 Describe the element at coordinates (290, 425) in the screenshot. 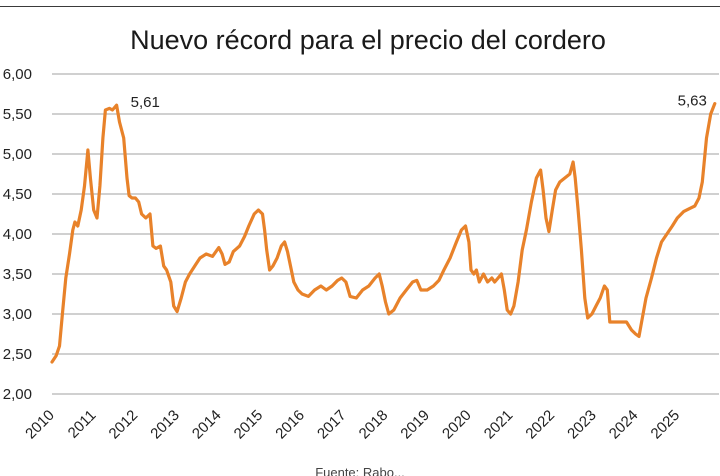

I see `x-tick-label: 2016` at that location.